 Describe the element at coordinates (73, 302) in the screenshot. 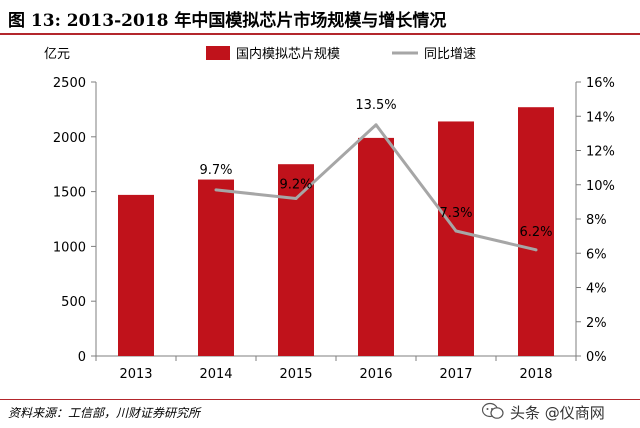

I see `left-tick-label: 500` at that location.